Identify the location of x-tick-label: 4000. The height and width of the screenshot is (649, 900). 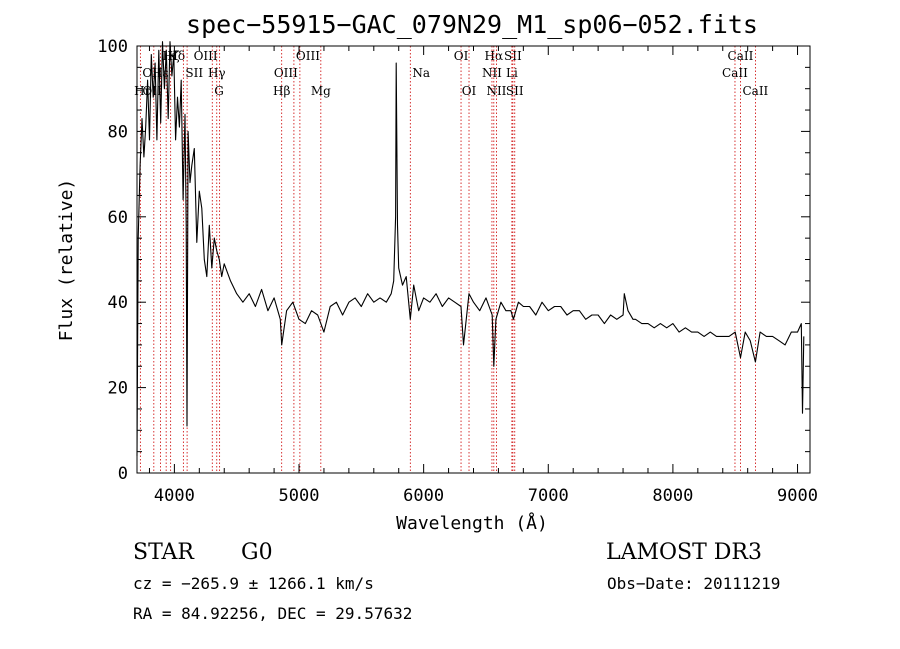
(174, 496).